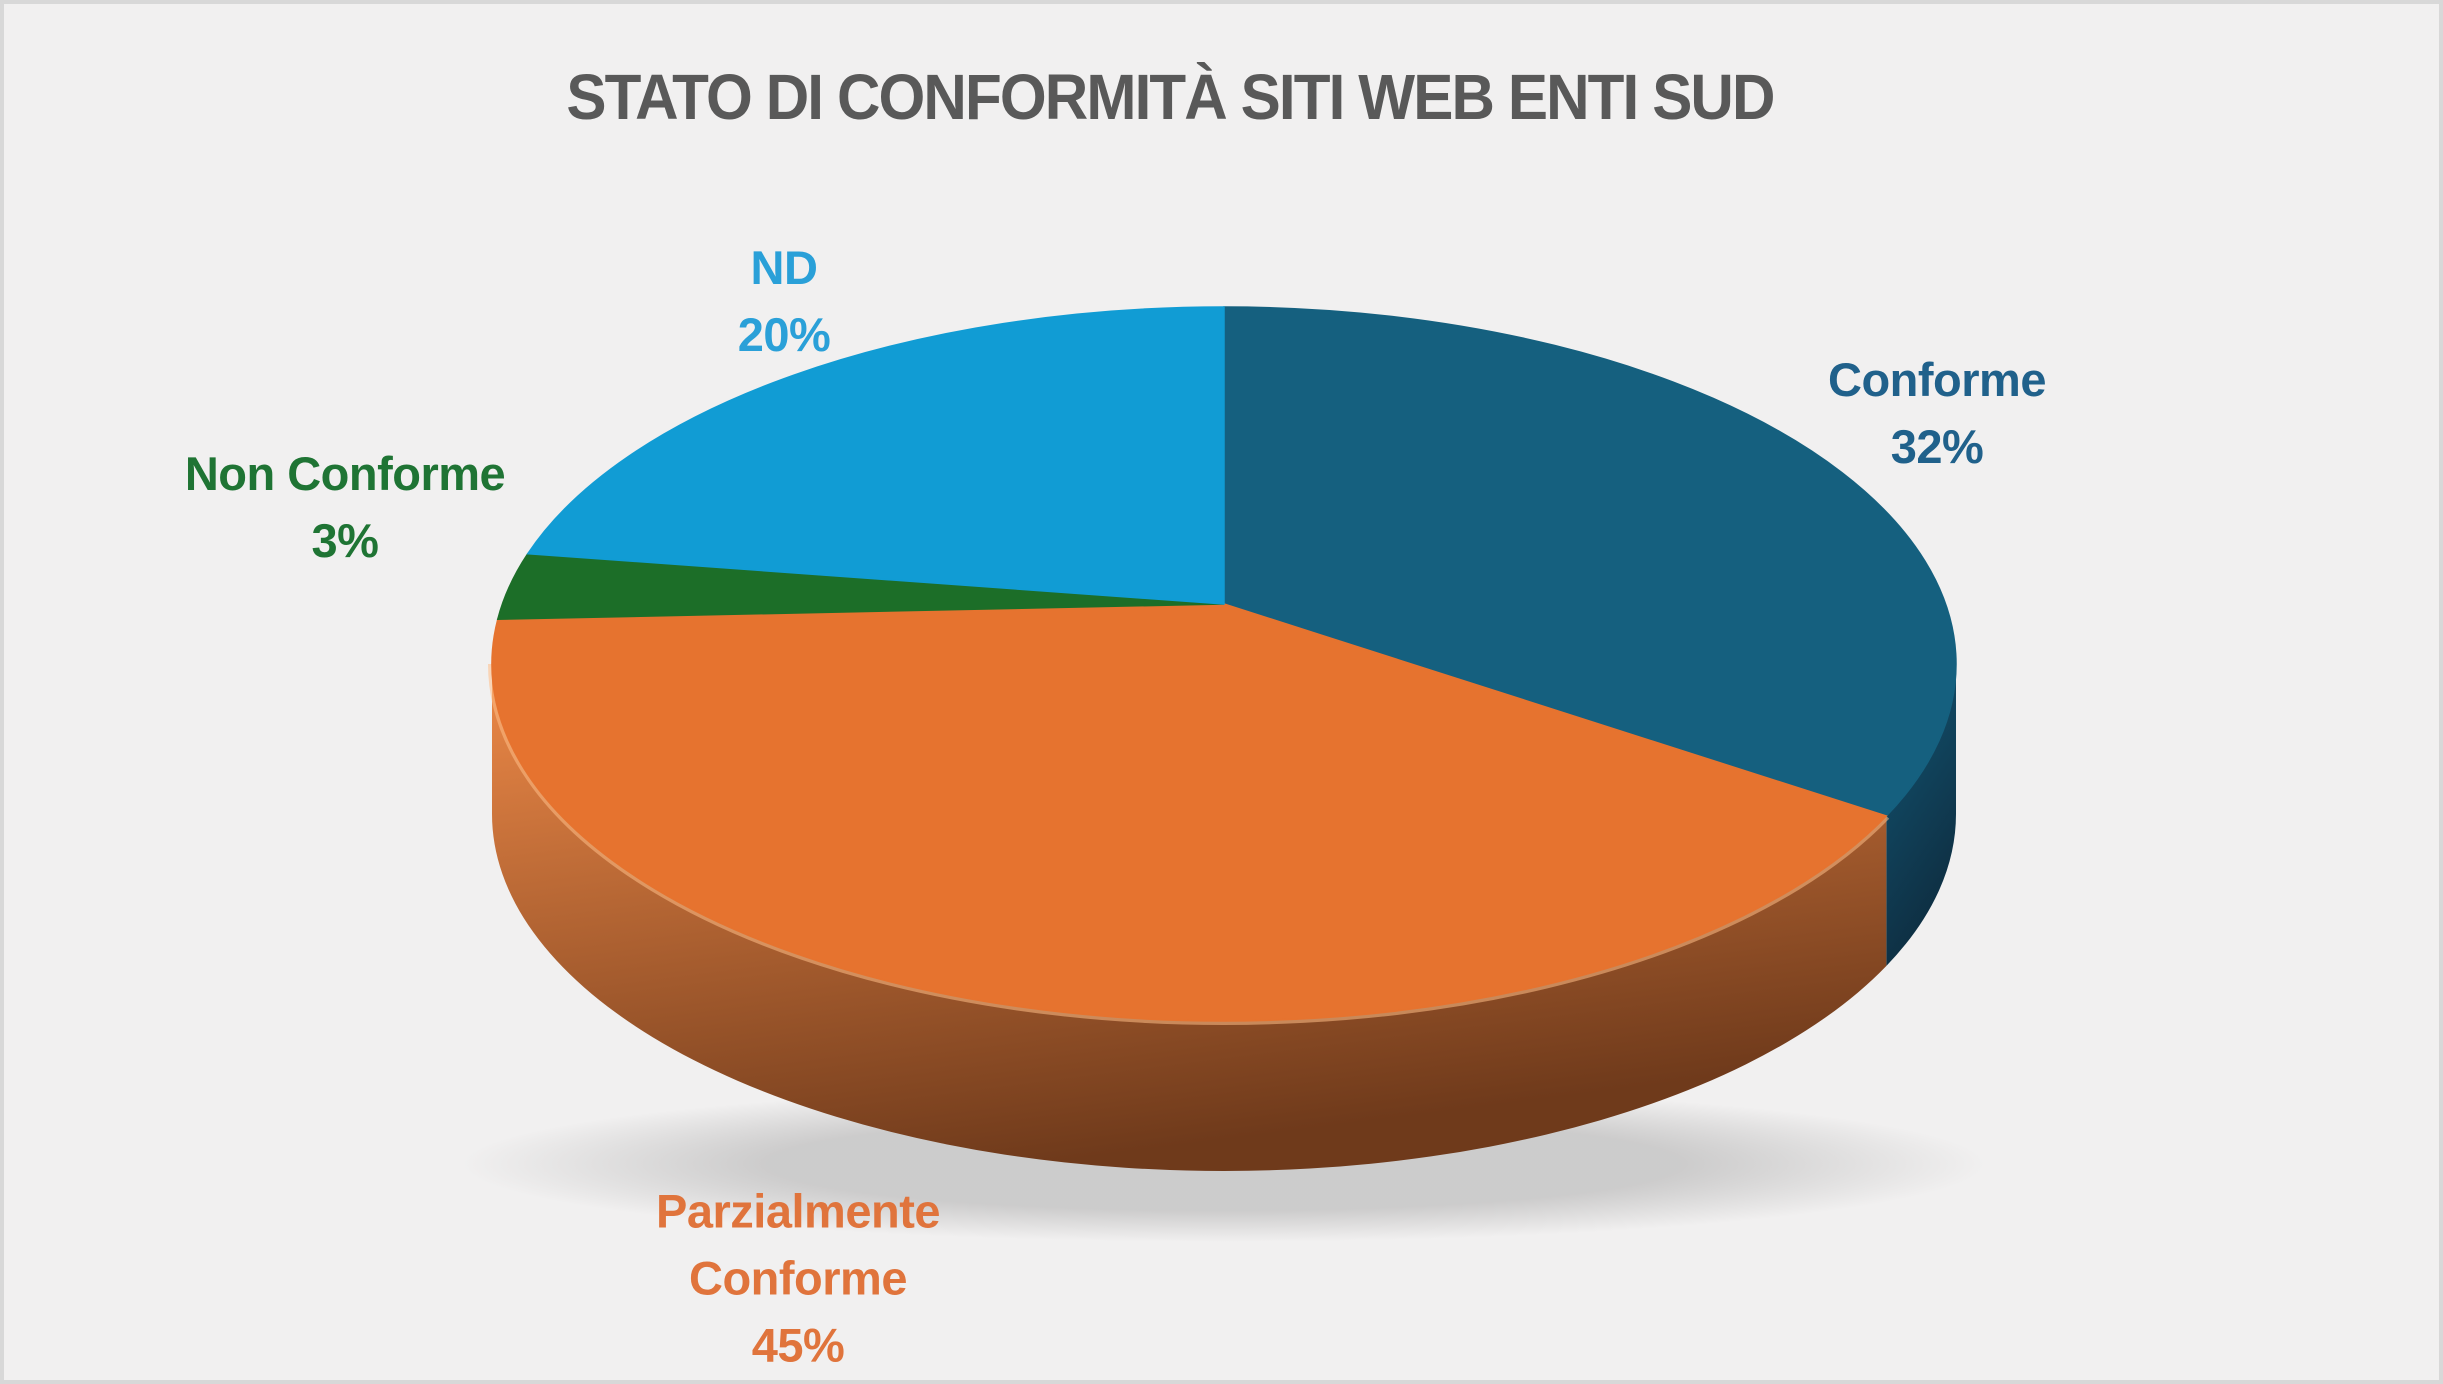 The width and height of the screenshot is (2443, 1384). I want to click on slice-label-name: Parzialmente, so click(798, 1211).